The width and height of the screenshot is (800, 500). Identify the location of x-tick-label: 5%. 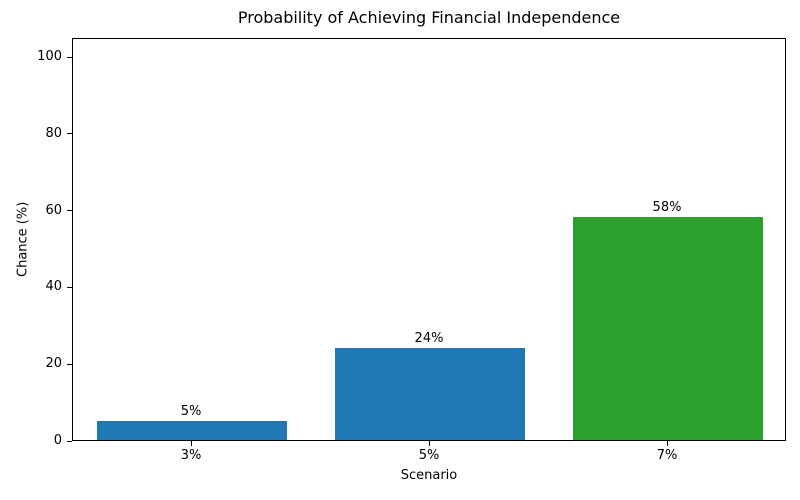
(429, 455).